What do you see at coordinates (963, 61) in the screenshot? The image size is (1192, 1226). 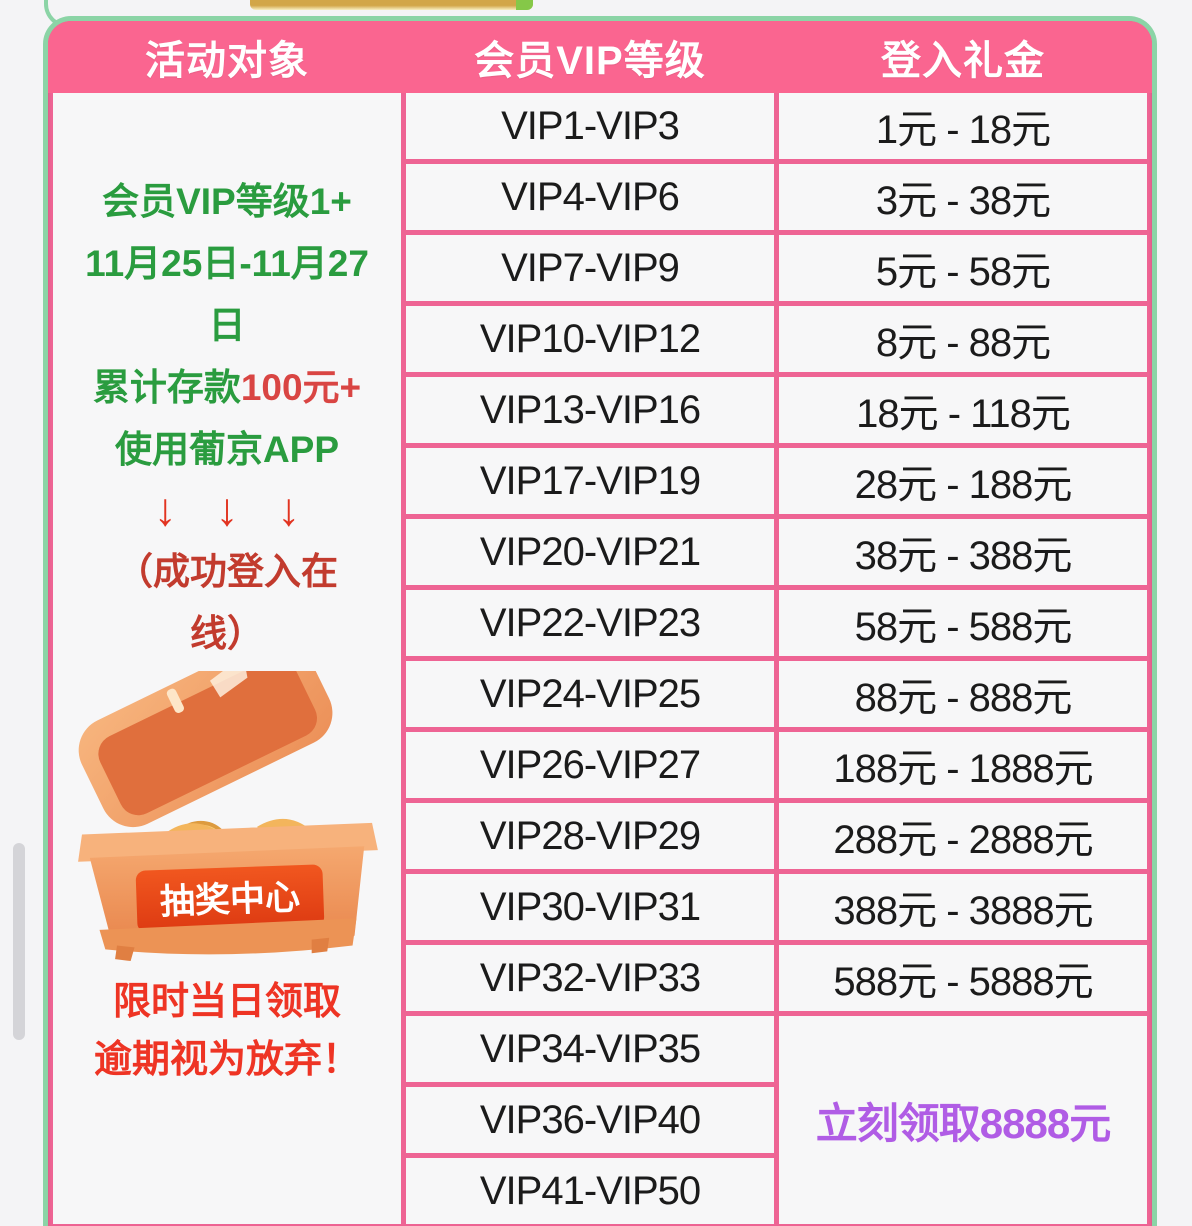 I see `header-login-bonus: 登入礼金` at bounding box center [963, 61].